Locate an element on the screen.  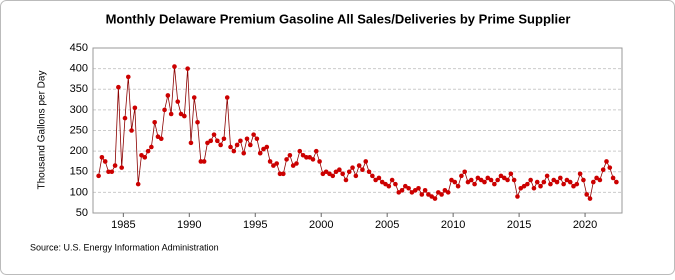
x-tick-label: 1985 is located at coordinates (123, 225).